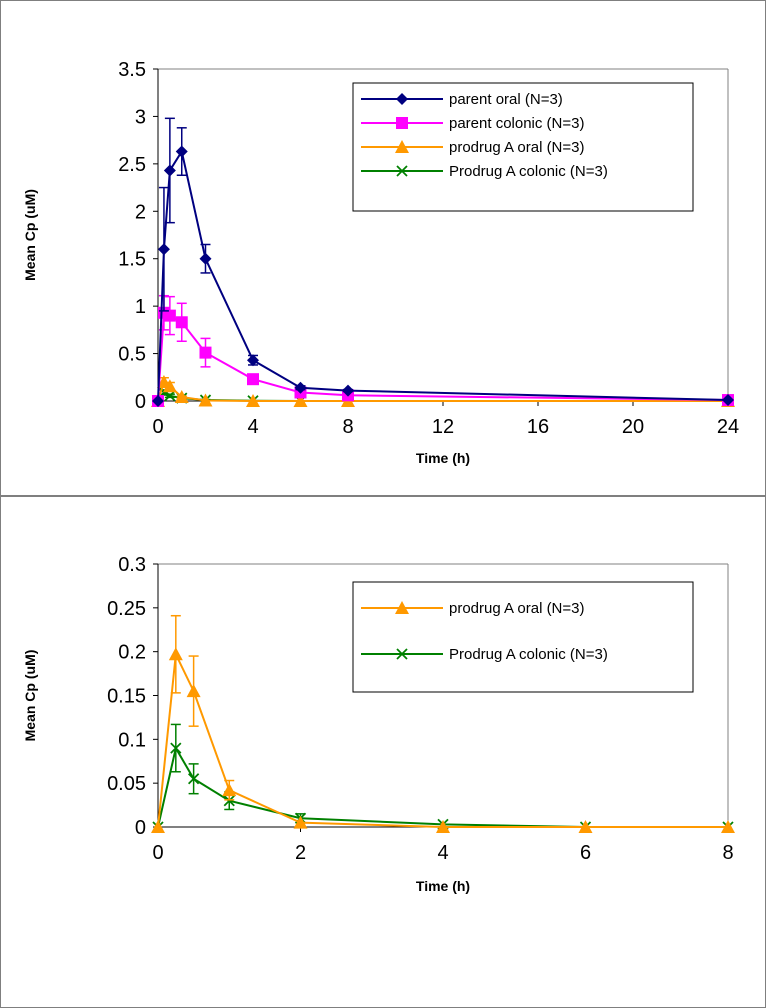 Image resolution: width=766 pixels, height=1008 pixels. What do you see at coordinates (132, 165) in the screenshot?
I see `y-tick-label: 2.5` at bounding box center [132, 165].